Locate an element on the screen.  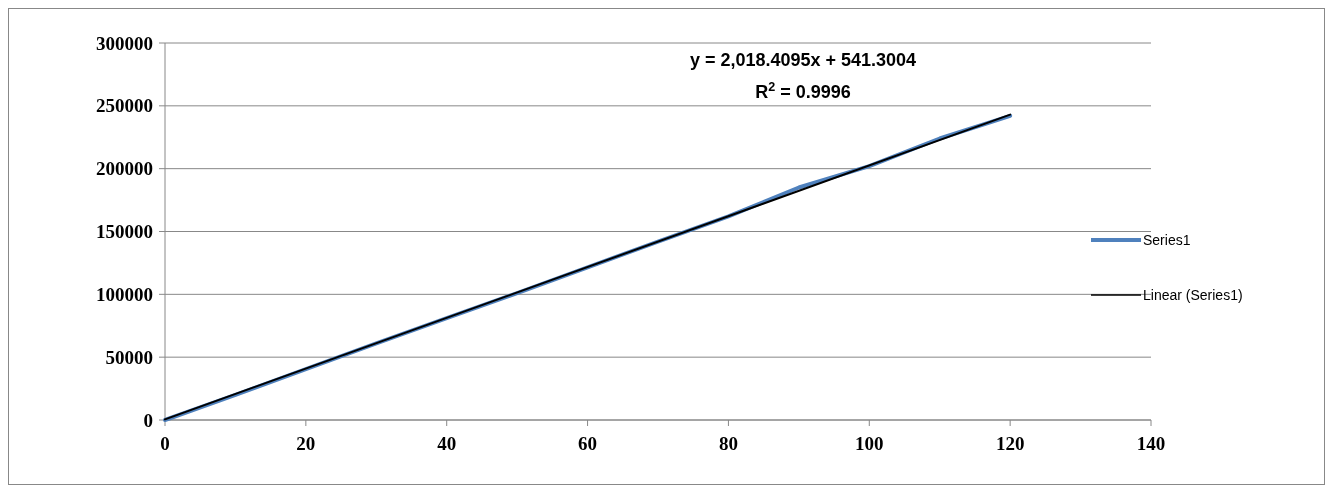
y-tick-label: 250000 is located at coordinates (124, 106).